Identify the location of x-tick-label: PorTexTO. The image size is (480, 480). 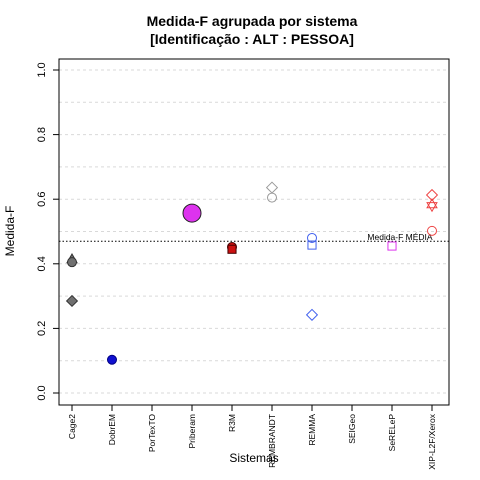
(152, 433).